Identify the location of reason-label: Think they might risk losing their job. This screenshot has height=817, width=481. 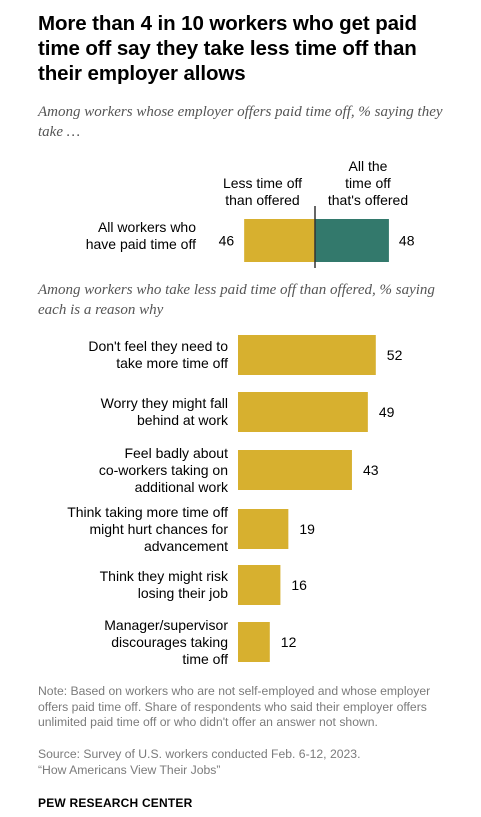
(163, 584).